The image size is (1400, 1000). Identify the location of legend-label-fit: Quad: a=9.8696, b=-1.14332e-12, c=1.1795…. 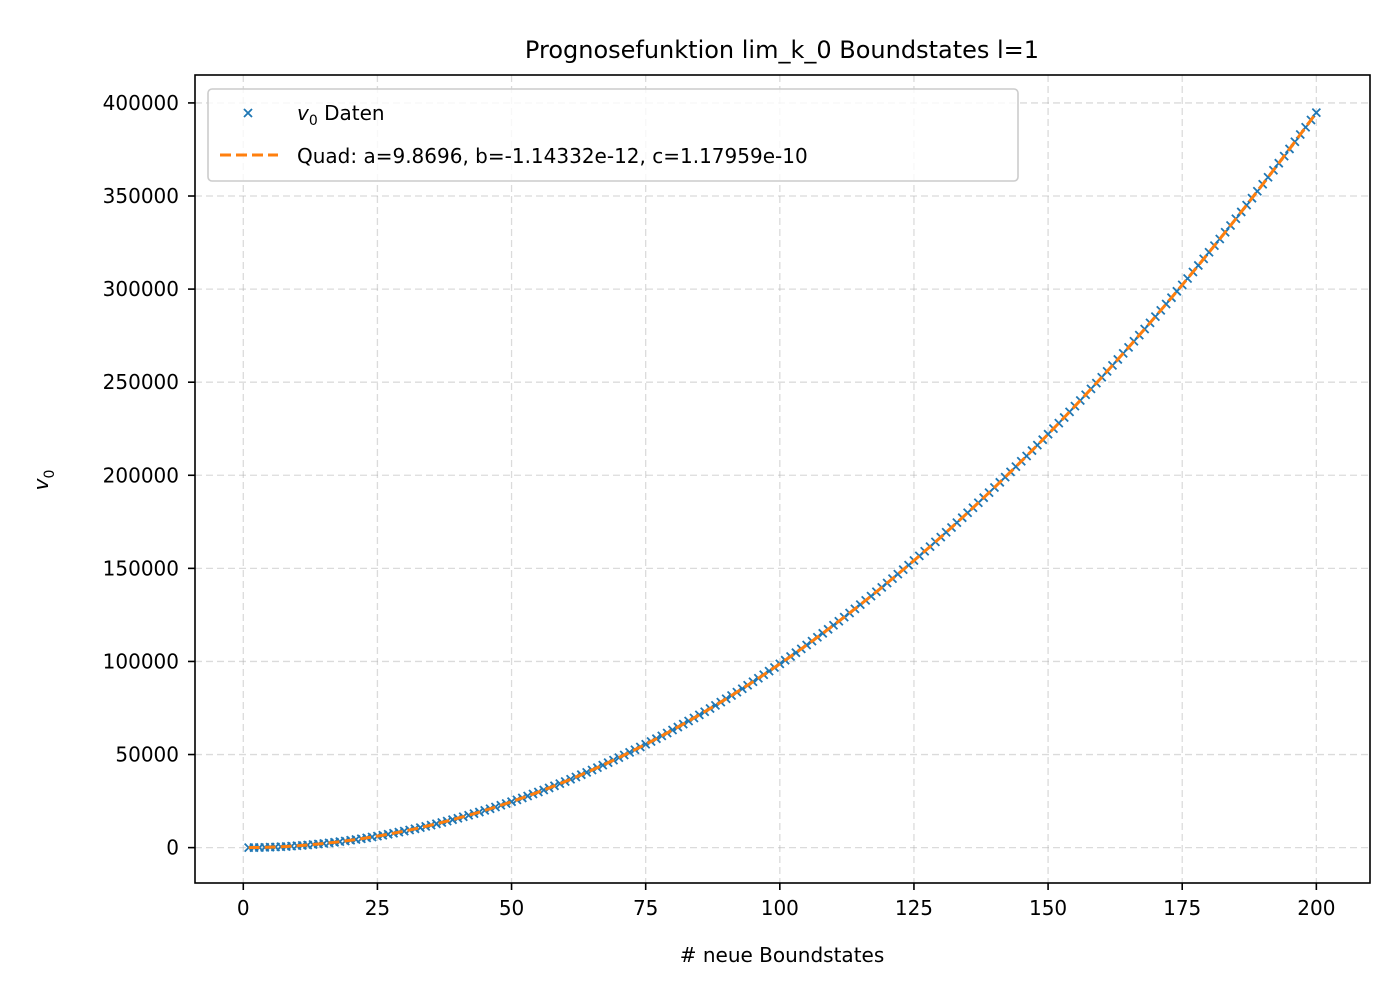
(552, 156).